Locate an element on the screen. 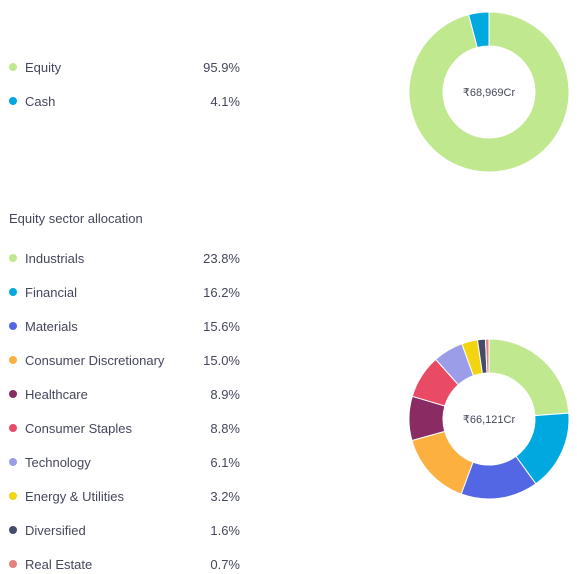 The height and width of the screenshot is (574, 577). legend-label: Financial is located at coordinates (51, 292).